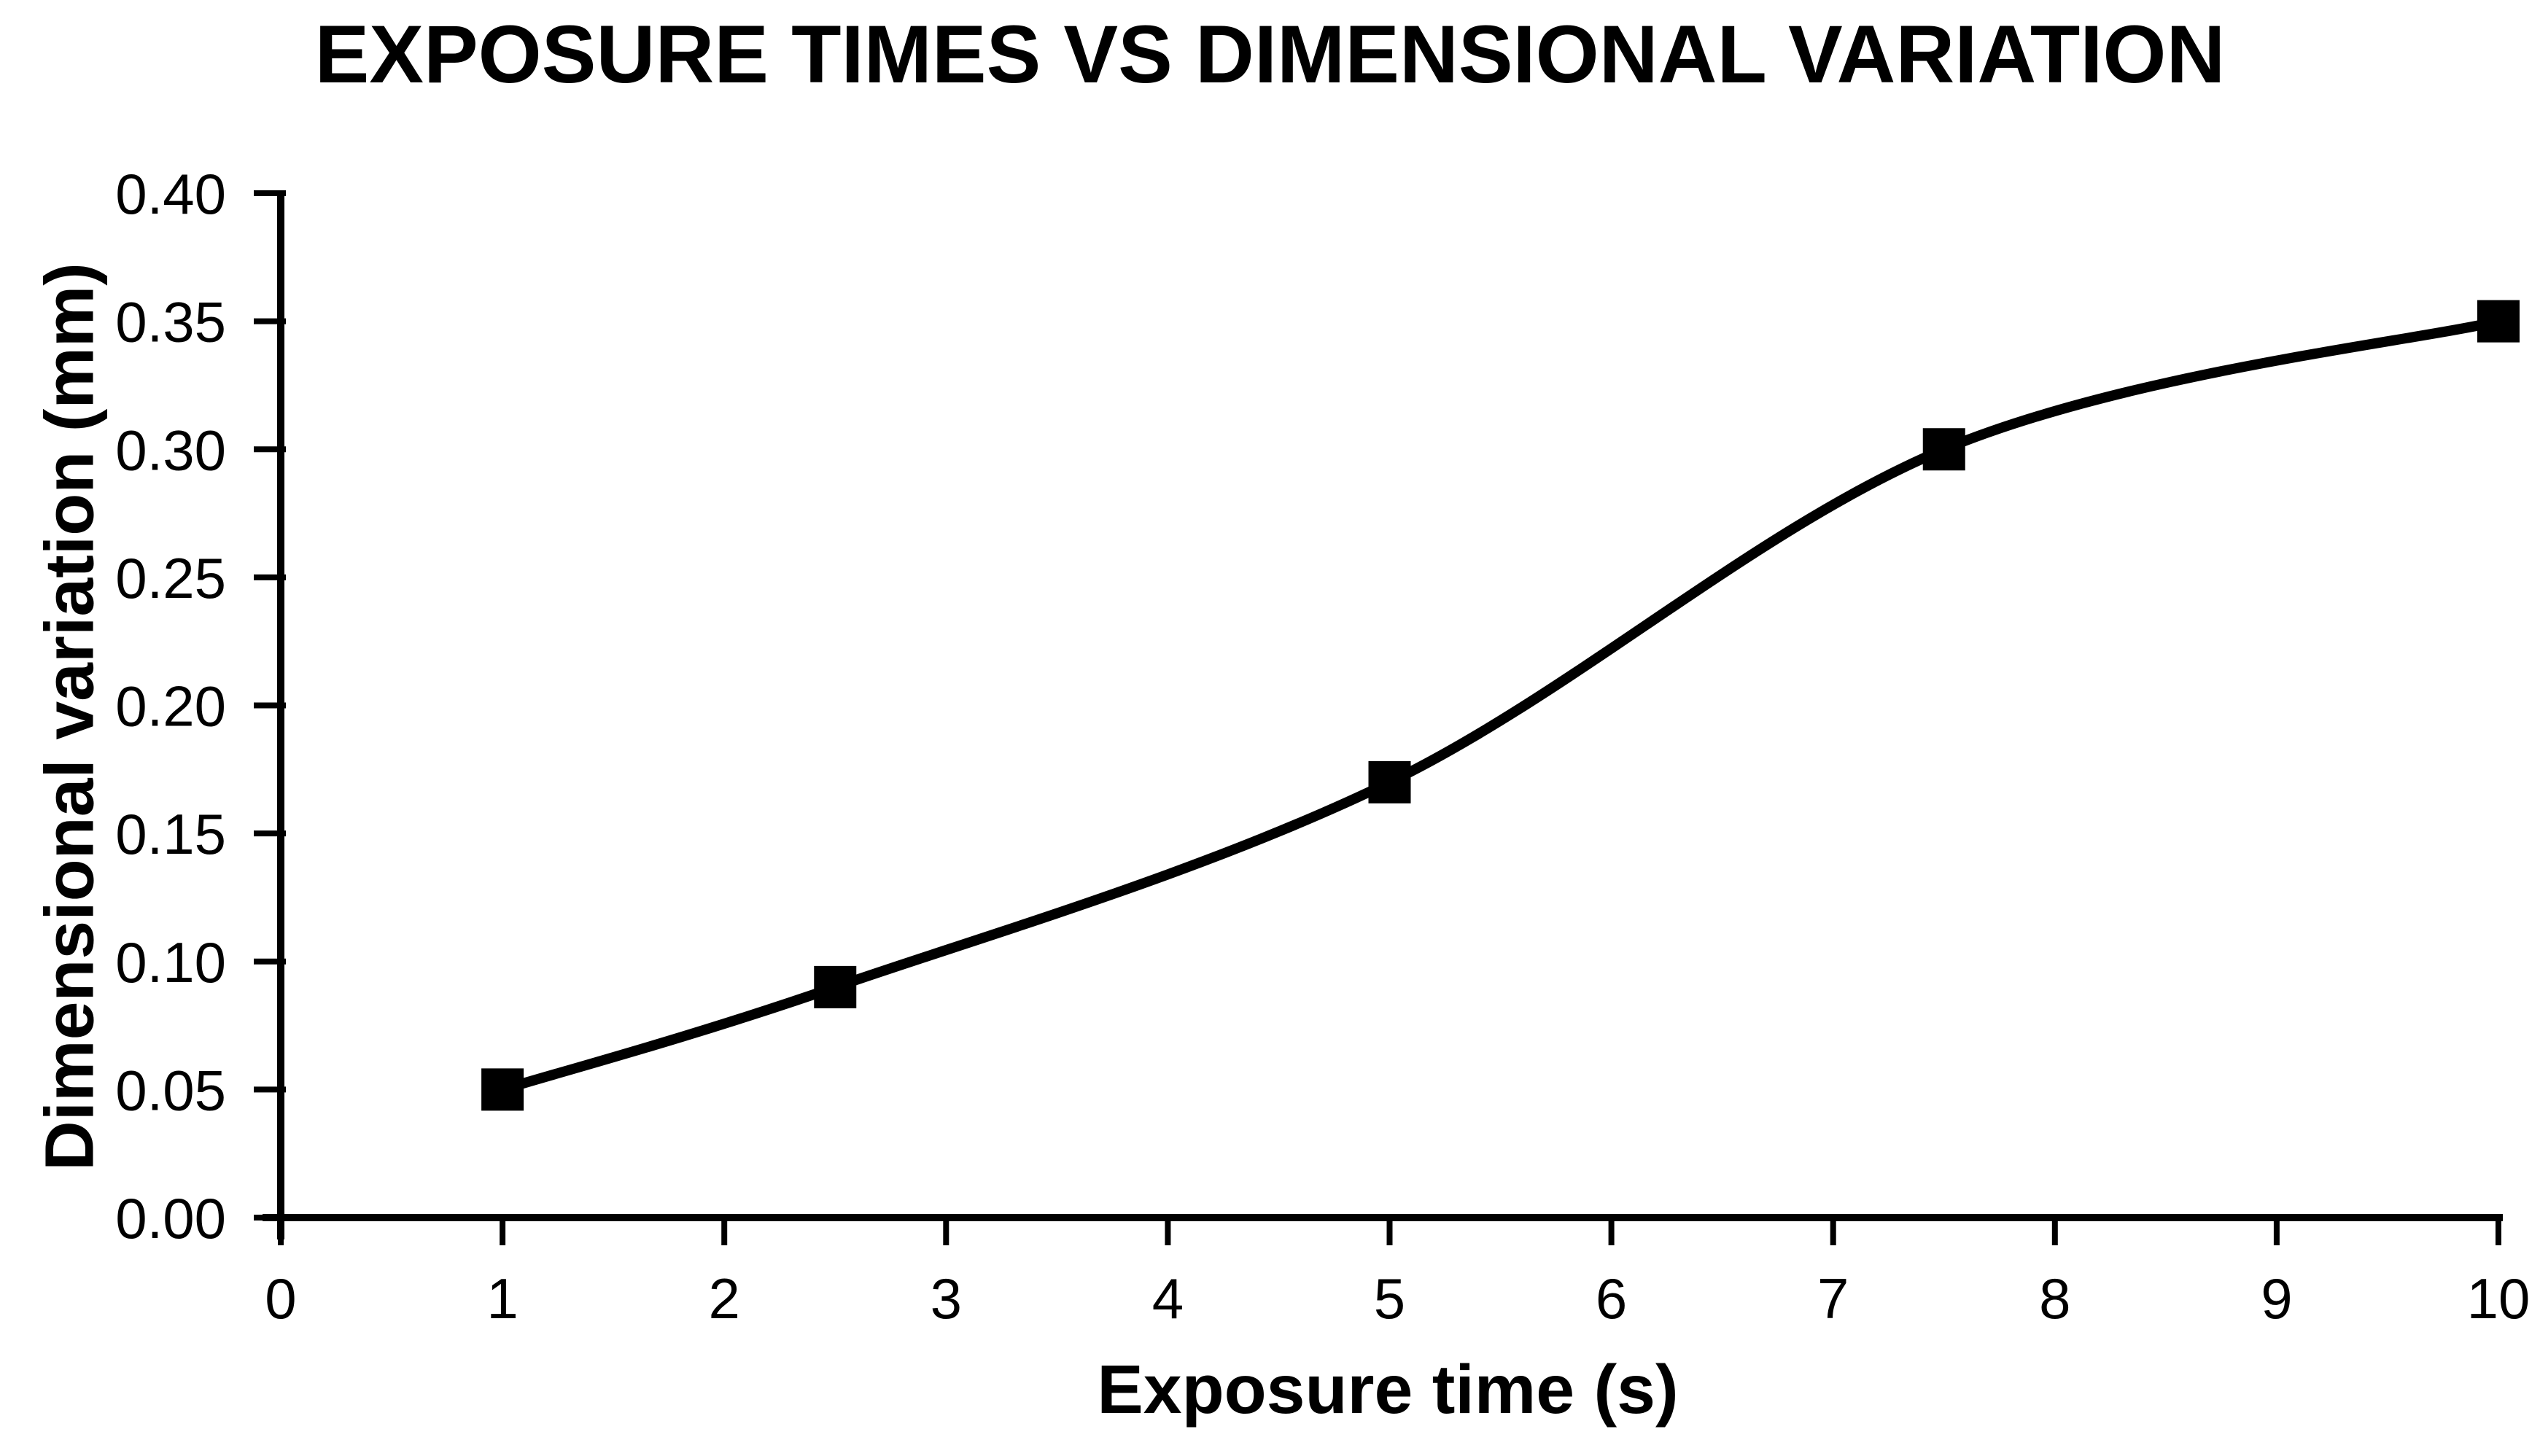 Image resolution: width=2540 pixels, height=1456 pixels. Describe the element at coordinates (170, 706) in the screenshot. I see `y-tick-label: 0.20` at that location.